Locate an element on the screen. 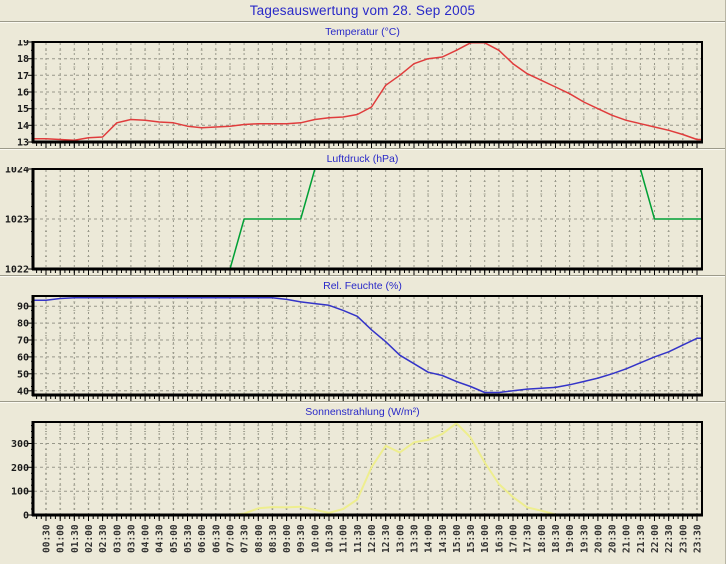  svg-text: 13:30 is located at coordinates (415, 538).